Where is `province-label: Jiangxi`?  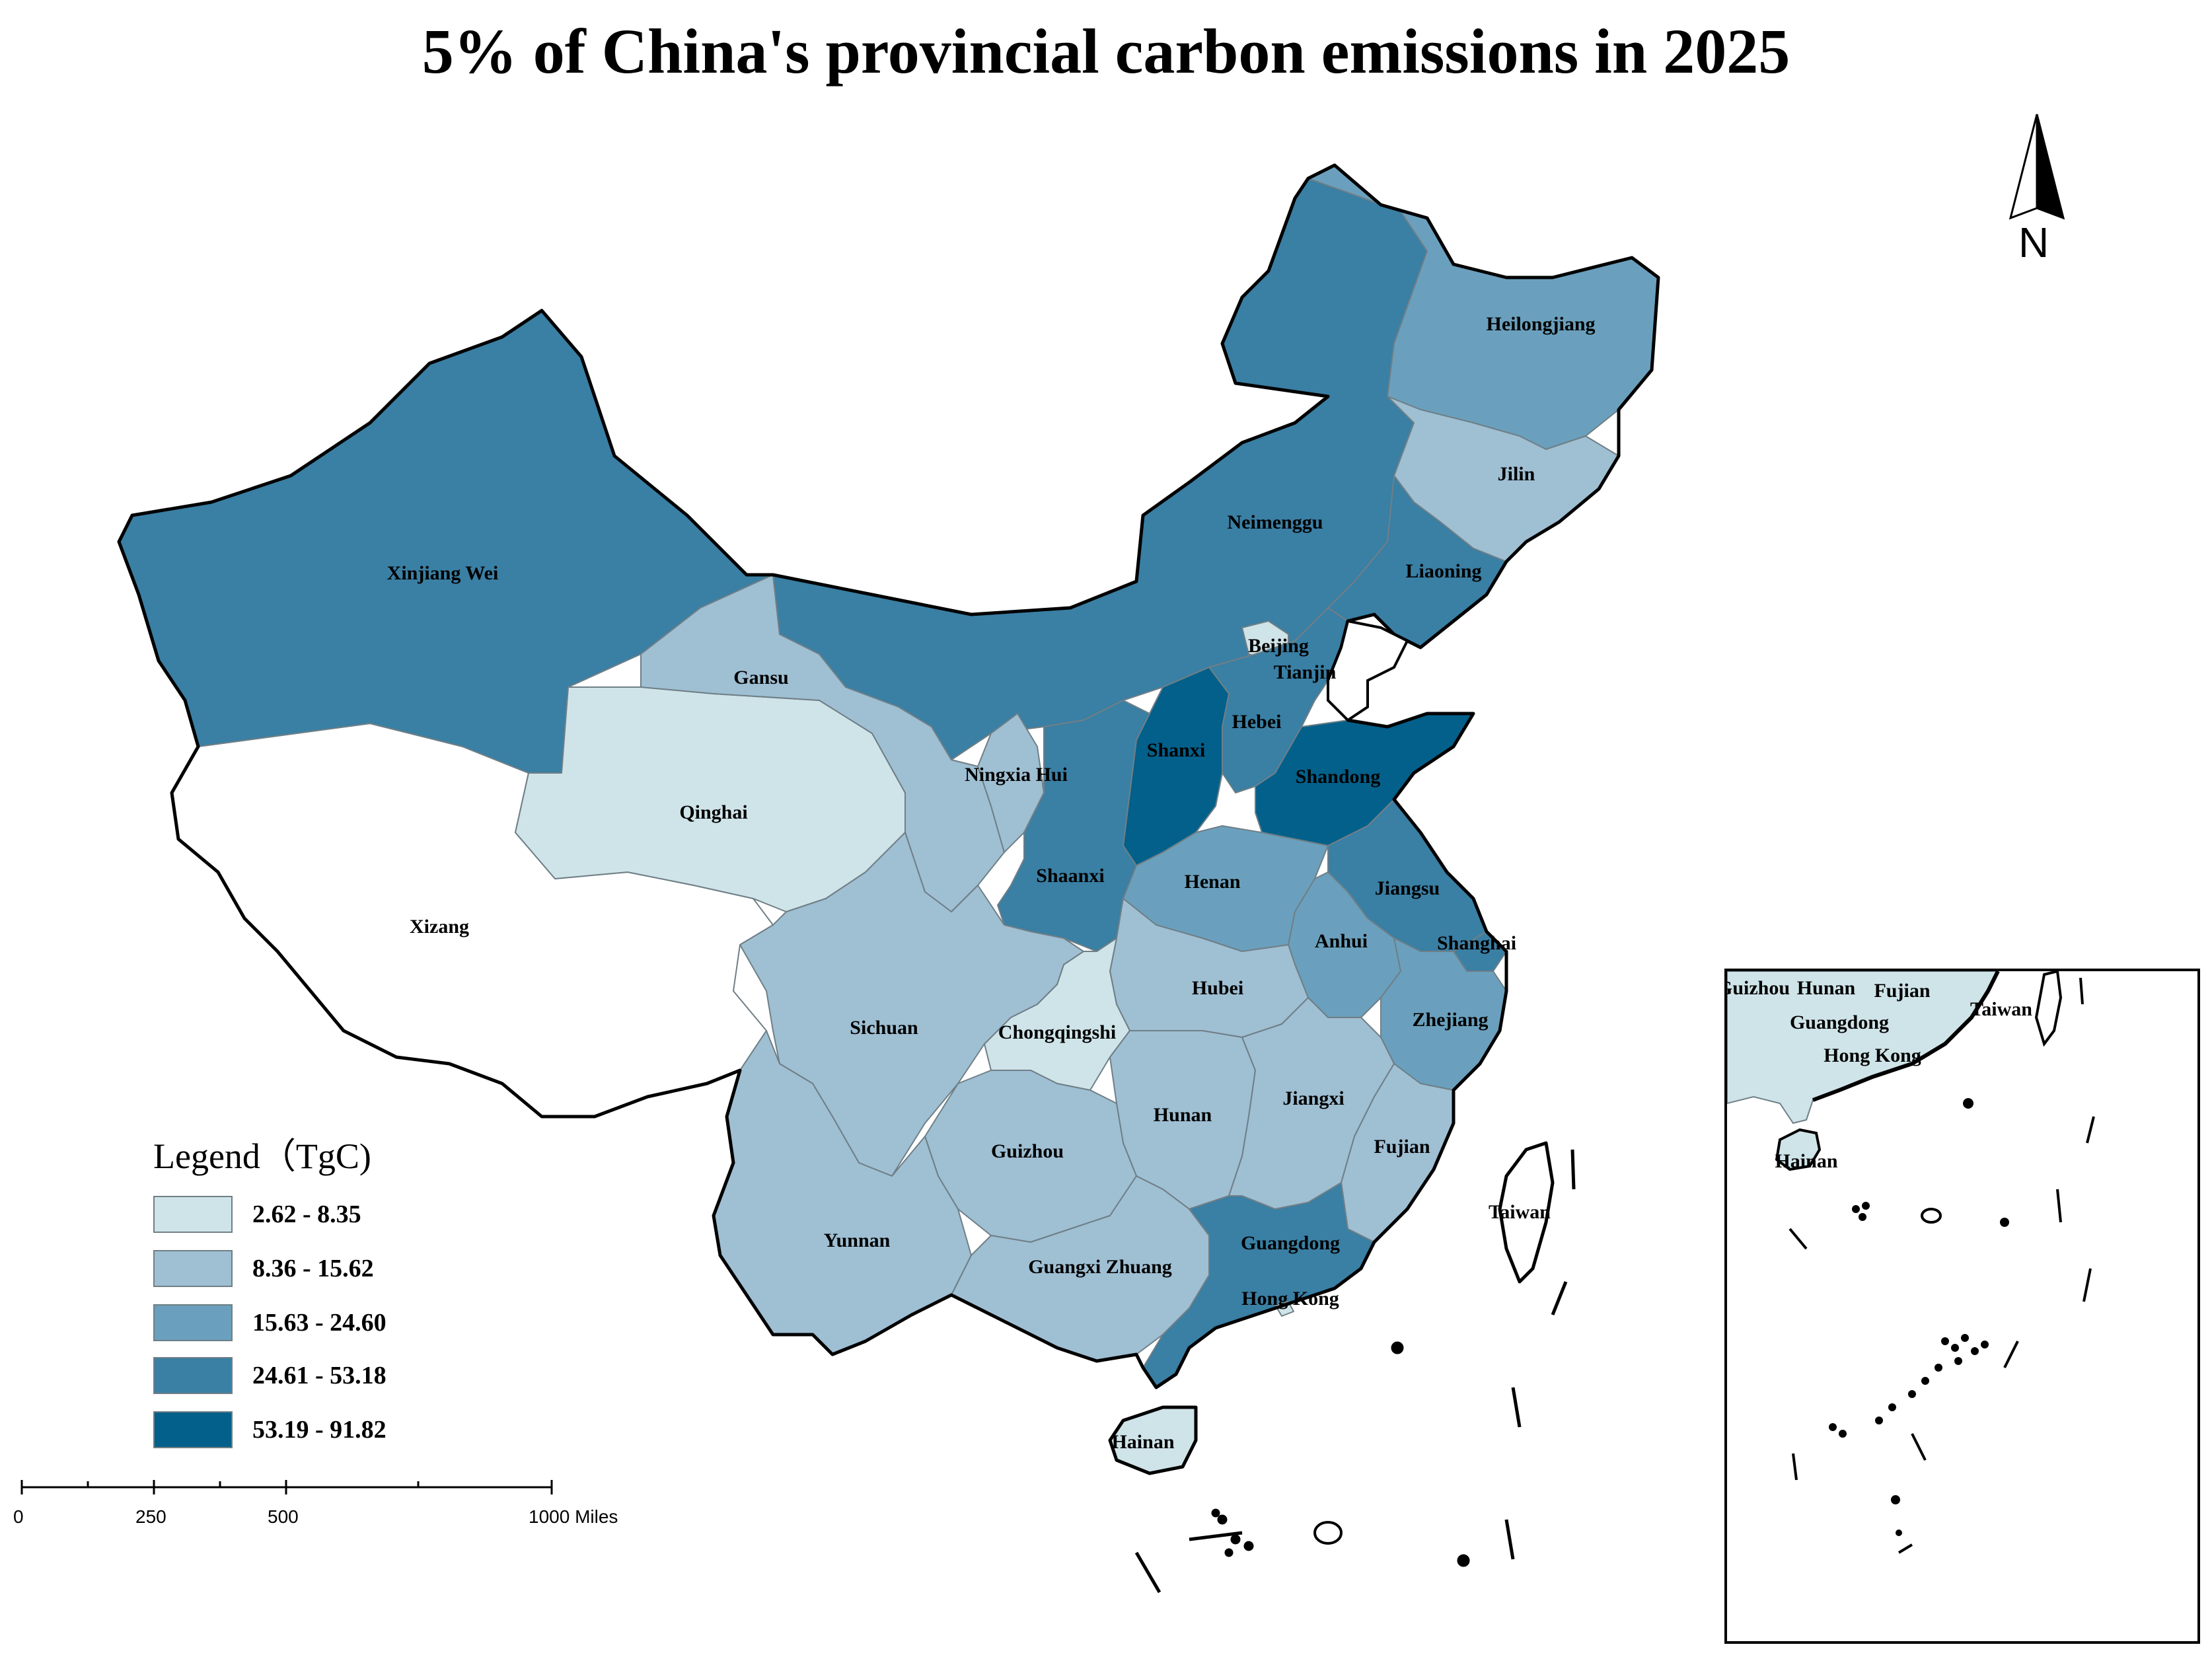 province-label: Jiangxi is located at coordinates (1313, 1098).